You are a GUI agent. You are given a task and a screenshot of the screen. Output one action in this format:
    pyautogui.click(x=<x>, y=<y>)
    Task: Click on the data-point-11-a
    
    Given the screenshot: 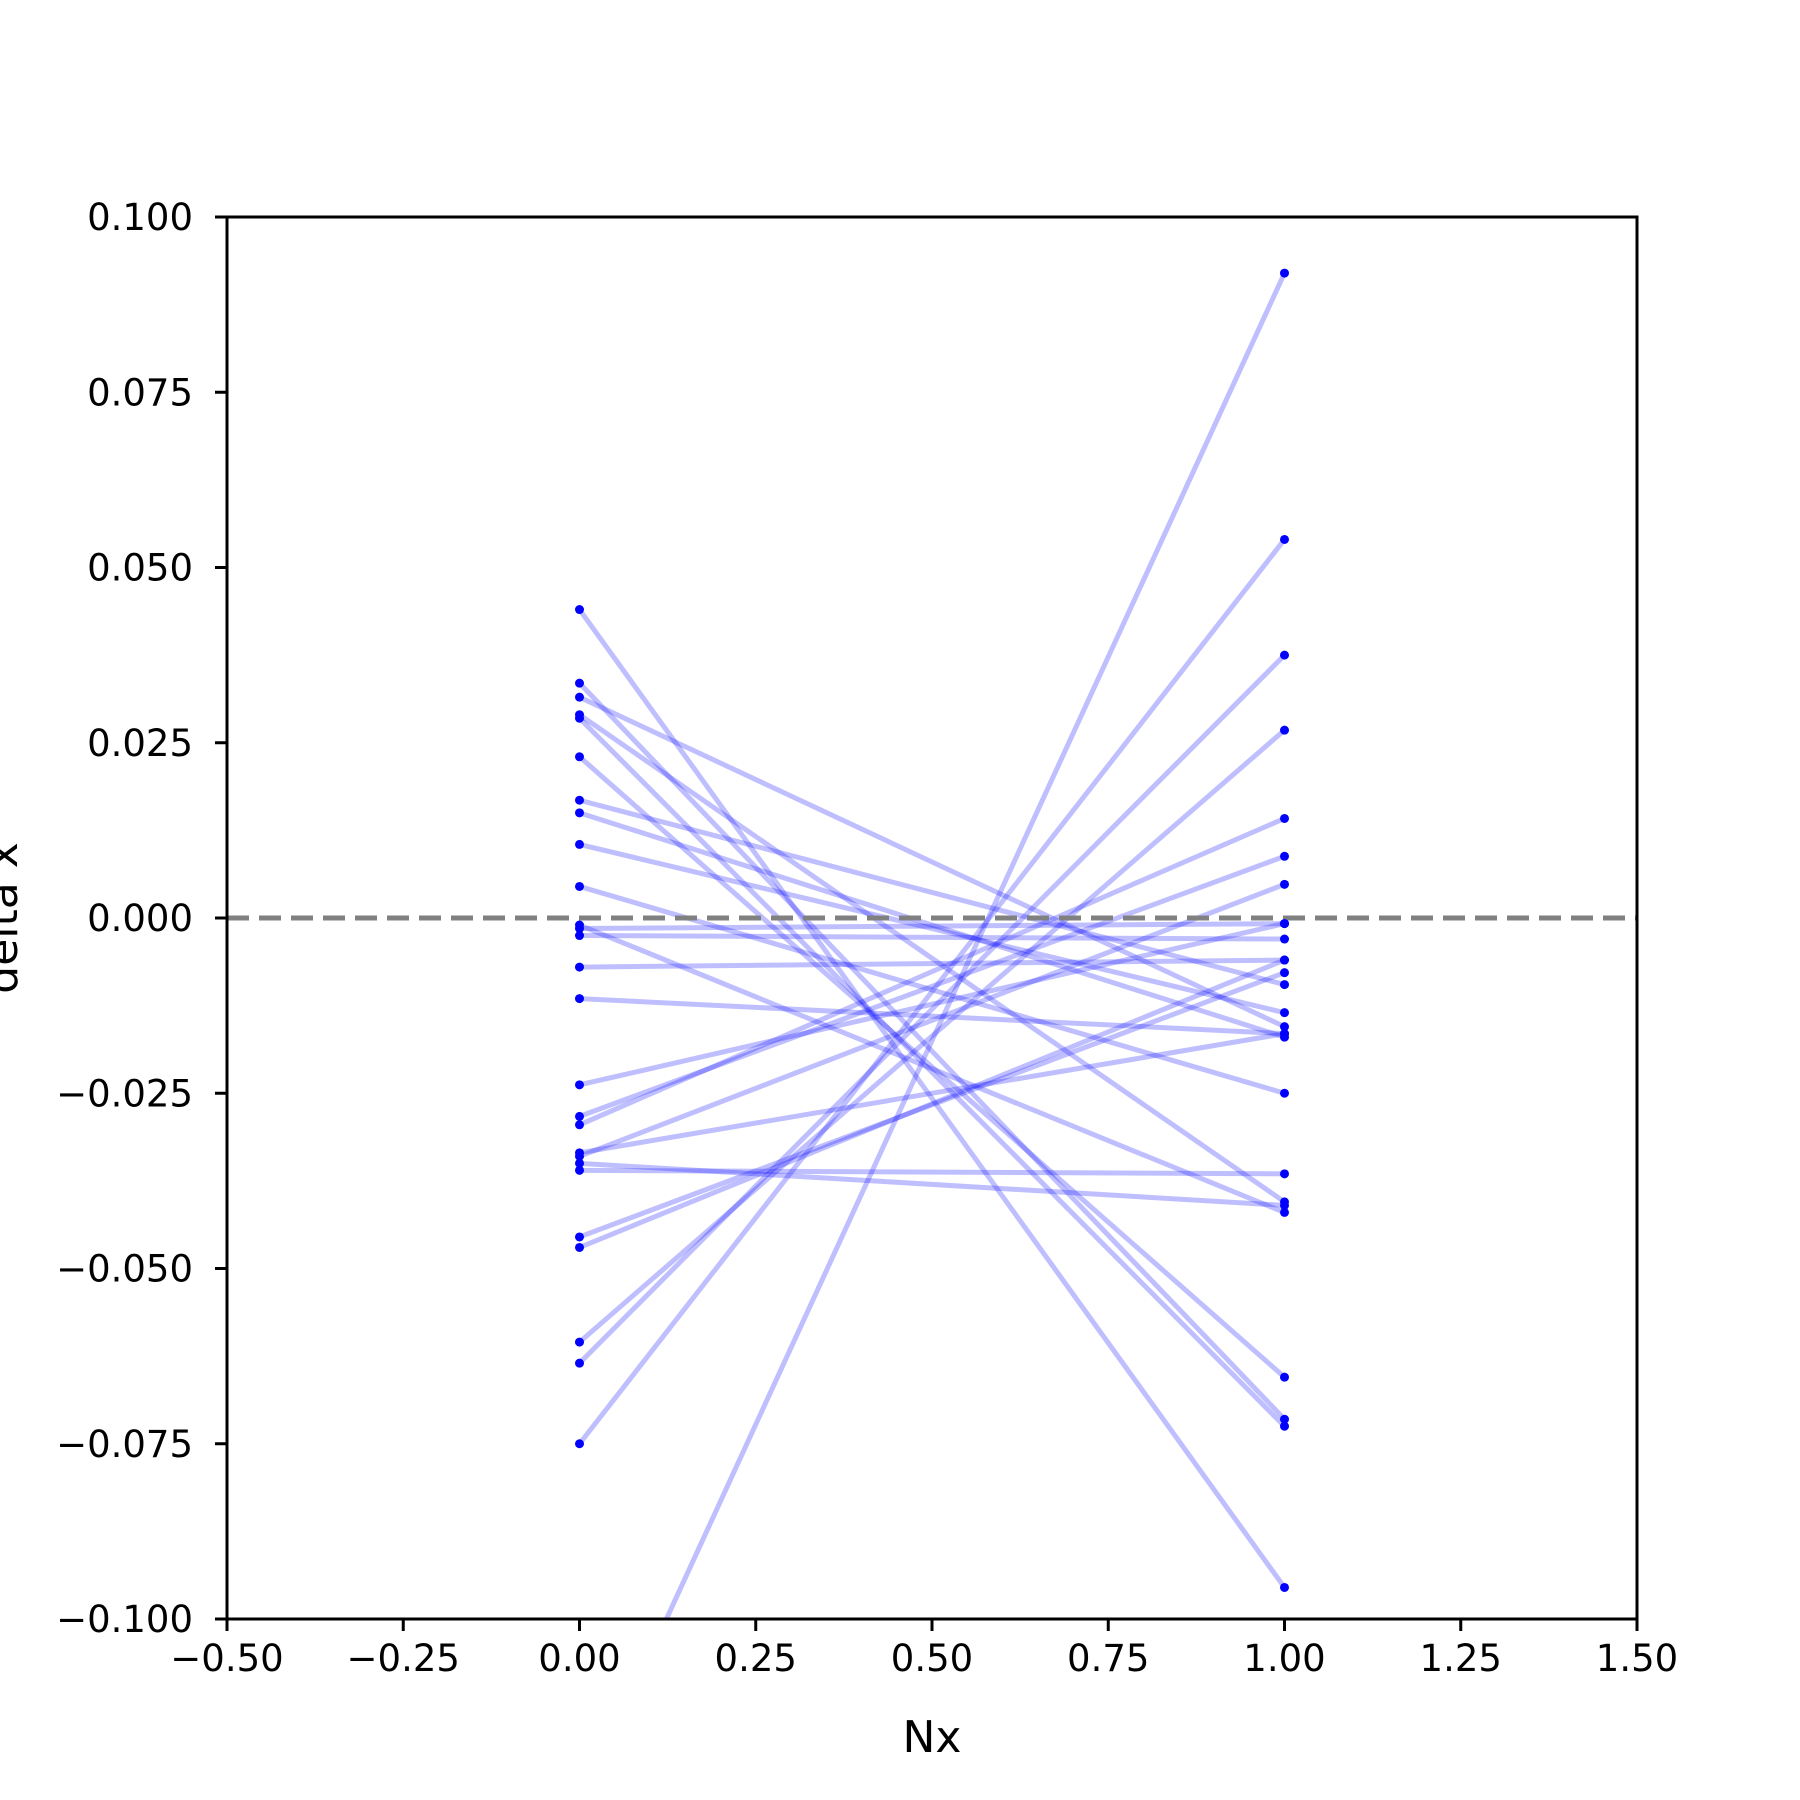 What is the action you would take?
    pyautogui.click(x=579, y=936)
    